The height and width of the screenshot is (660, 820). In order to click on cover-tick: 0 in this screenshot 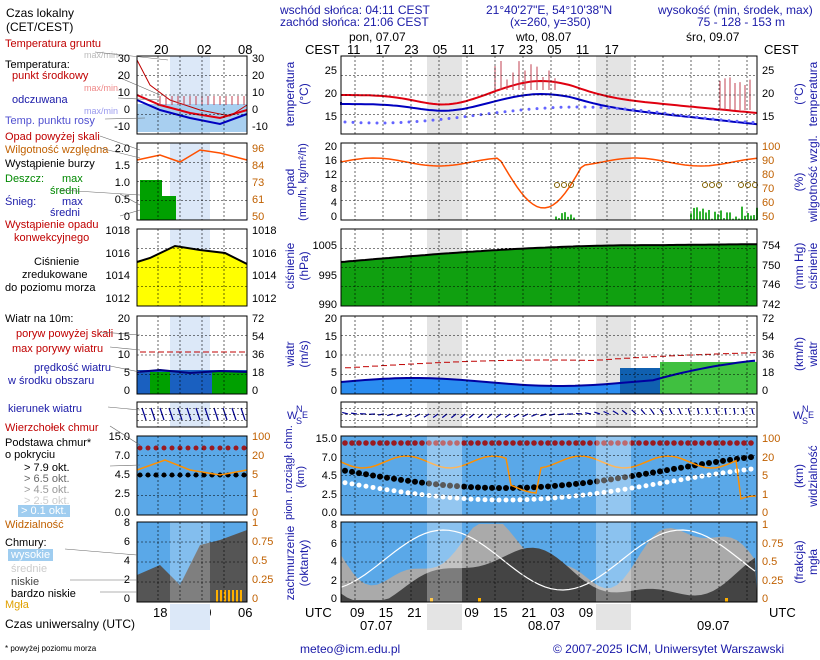, I will do `click(322, 599)`.